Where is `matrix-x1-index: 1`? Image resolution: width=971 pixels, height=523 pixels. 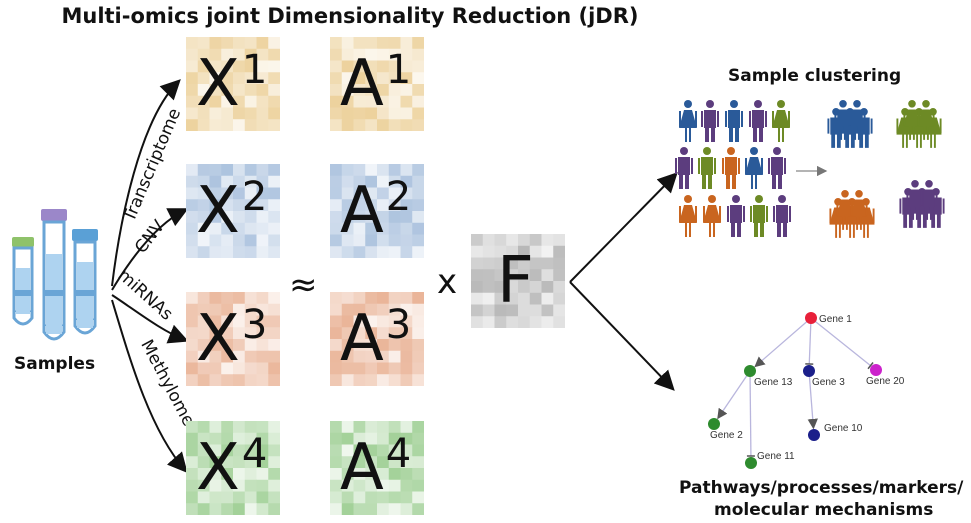 matrix-x1-index: 1 is located at coordinates (254, 70).